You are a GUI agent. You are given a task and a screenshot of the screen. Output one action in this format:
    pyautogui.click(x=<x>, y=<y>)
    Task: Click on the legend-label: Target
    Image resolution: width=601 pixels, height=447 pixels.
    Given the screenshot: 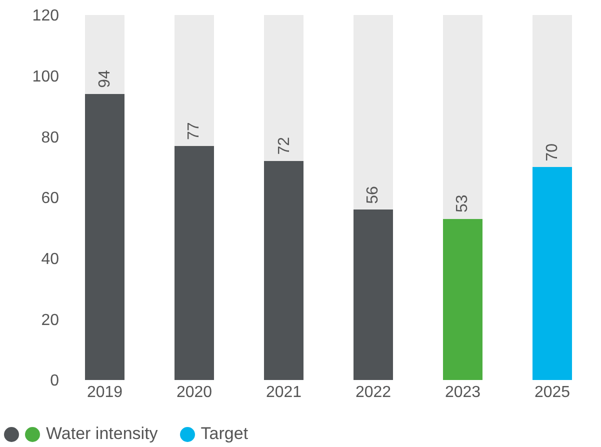 What is the action you would take?
    pyautogui.click(x=224, y=434)
    